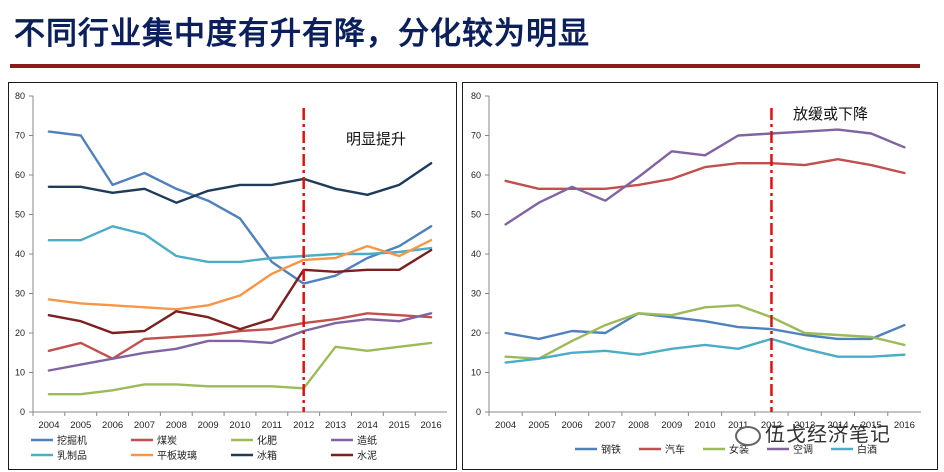 The height and width of the screenshot is (472, 944). Describe the element at coordinates (376, 139) in the screenshot. I see `chart-annotation: 明显提升` at that location.